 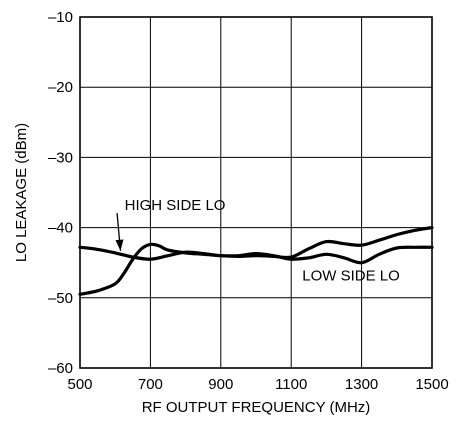 What do you see at coordinates (60, 298) in the screenshot?
I see `y-tick-label: –50` at bounding box center [60, 298].